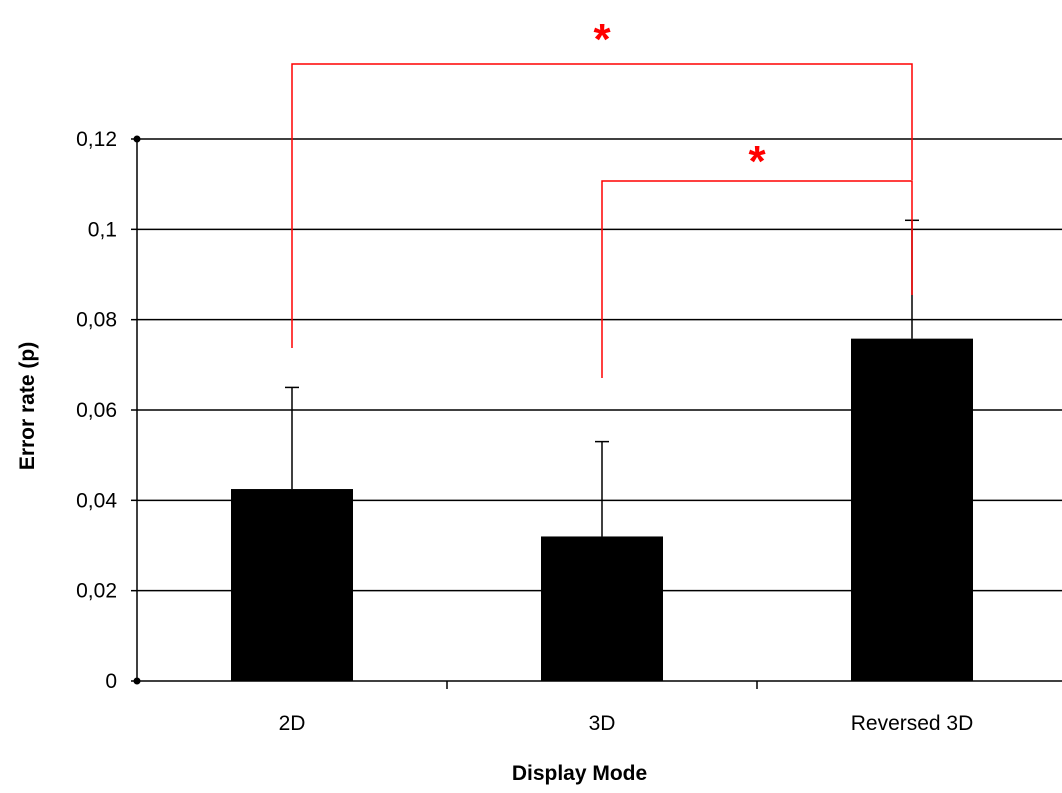 Image resolution: width=1062 pixels, height=793 pixels. I want to click on y-tick-label: 0,08, so click(96, 320).